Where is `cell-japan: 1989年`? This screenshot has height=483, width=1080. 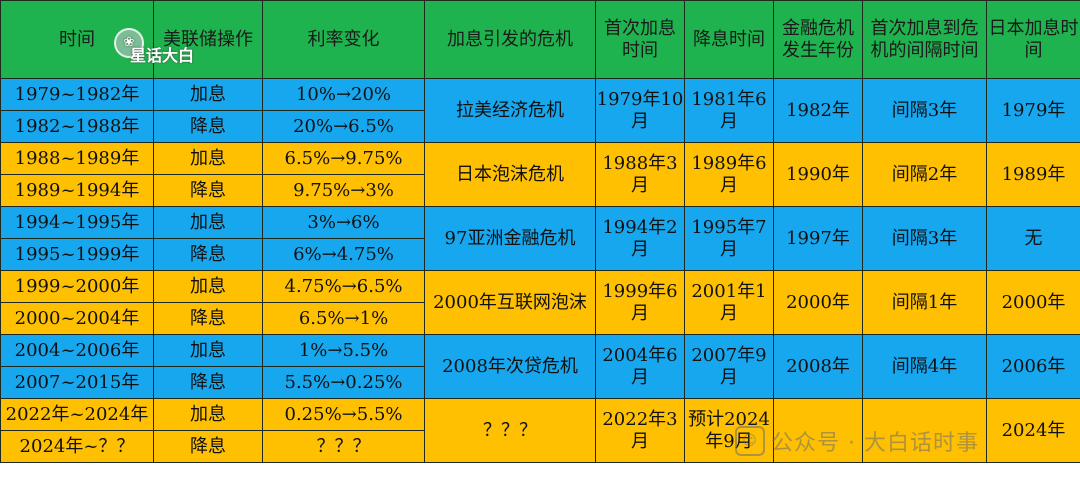 cell-japan: 1989年 is located at coordinates (1033, 174).